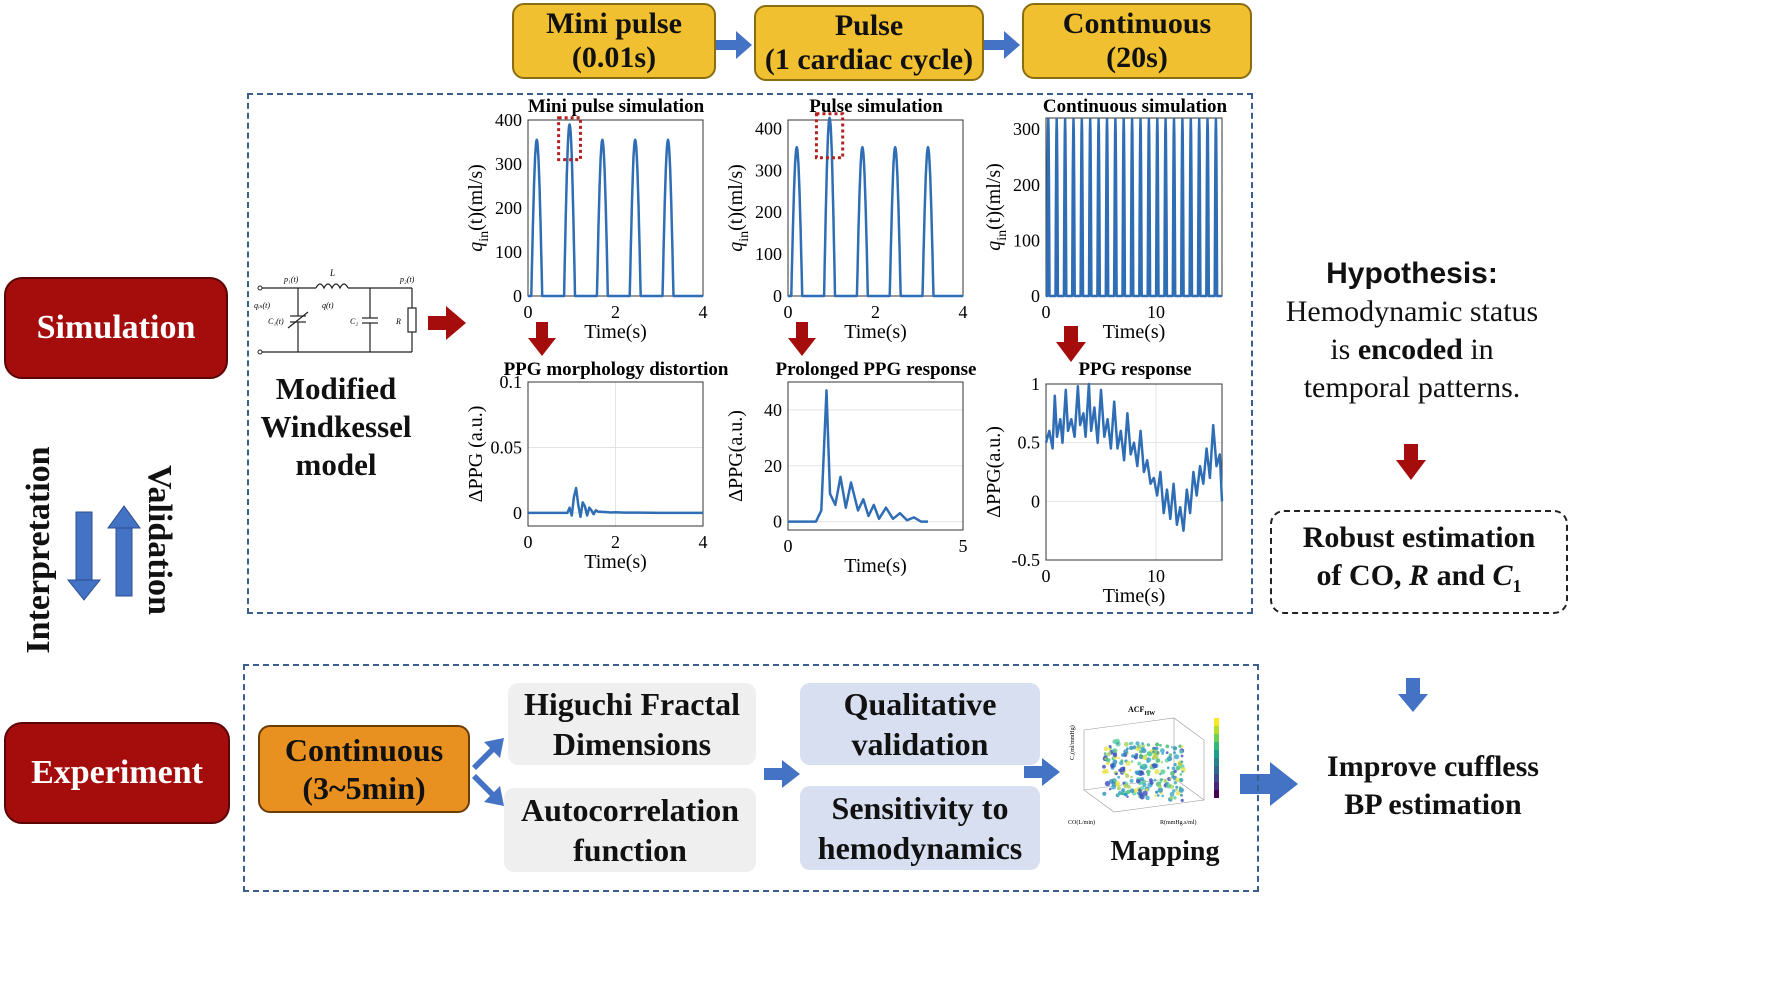  What do you see at coordinates (920, 828) in the screenshot?
I see `sensitivity-box: Sensitivity to hemodynamics` at bounding box center [920, 828].